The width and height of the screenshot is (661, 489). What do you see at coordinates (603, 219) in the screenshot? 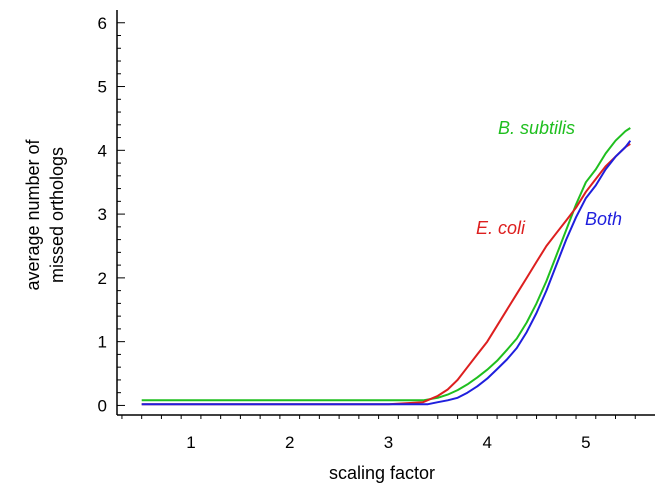
I see `series-label-both: Both` at bounding box center [603, 219].